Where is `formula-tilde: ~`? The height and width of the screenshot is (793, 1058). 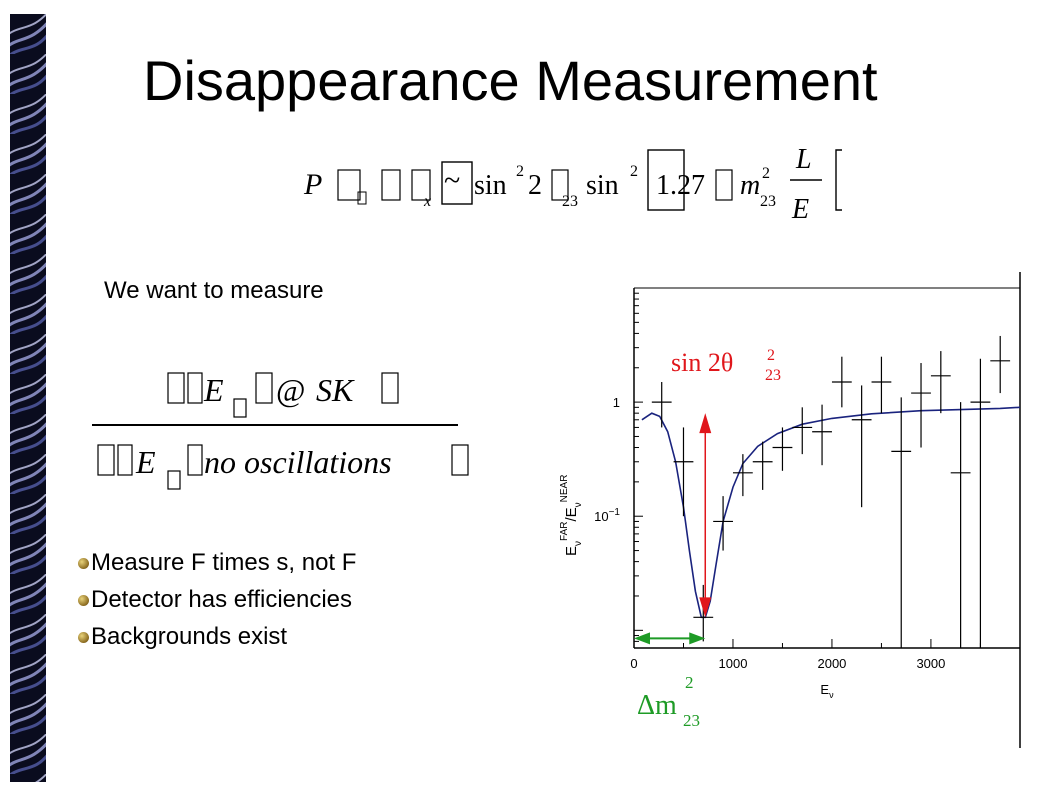
formula-tilde: ~ is located at coordinates (452, 180).